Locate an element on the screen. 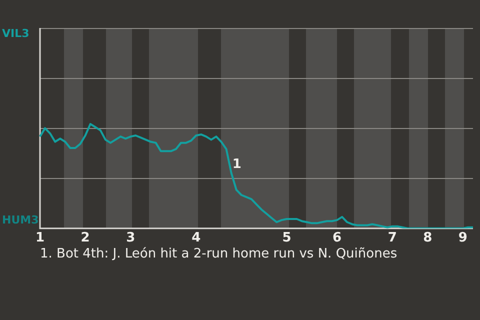 This screenshot has height=320, width=480. x-tick-label: 5 is located at coordinates (287, 238).